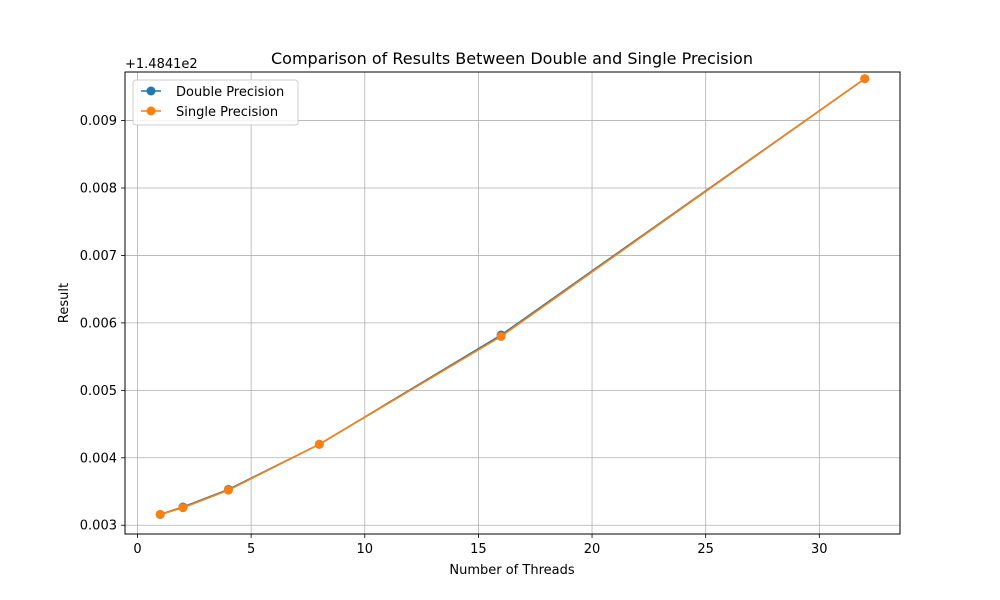 The width and height of the screenshot is (1000, 600). Describe the element at coordinates (98, 256) in the screenshot. I see `y-tick-label: 0.007` at that location.